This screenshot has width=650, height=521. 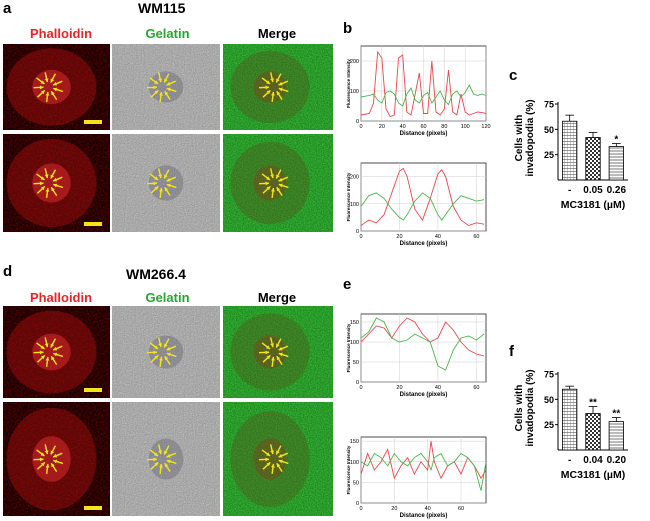 What do you see at coordinates (465, 127) in the screenshot?
I see `x-tick-label: 100` at bounding box center [465, 127].